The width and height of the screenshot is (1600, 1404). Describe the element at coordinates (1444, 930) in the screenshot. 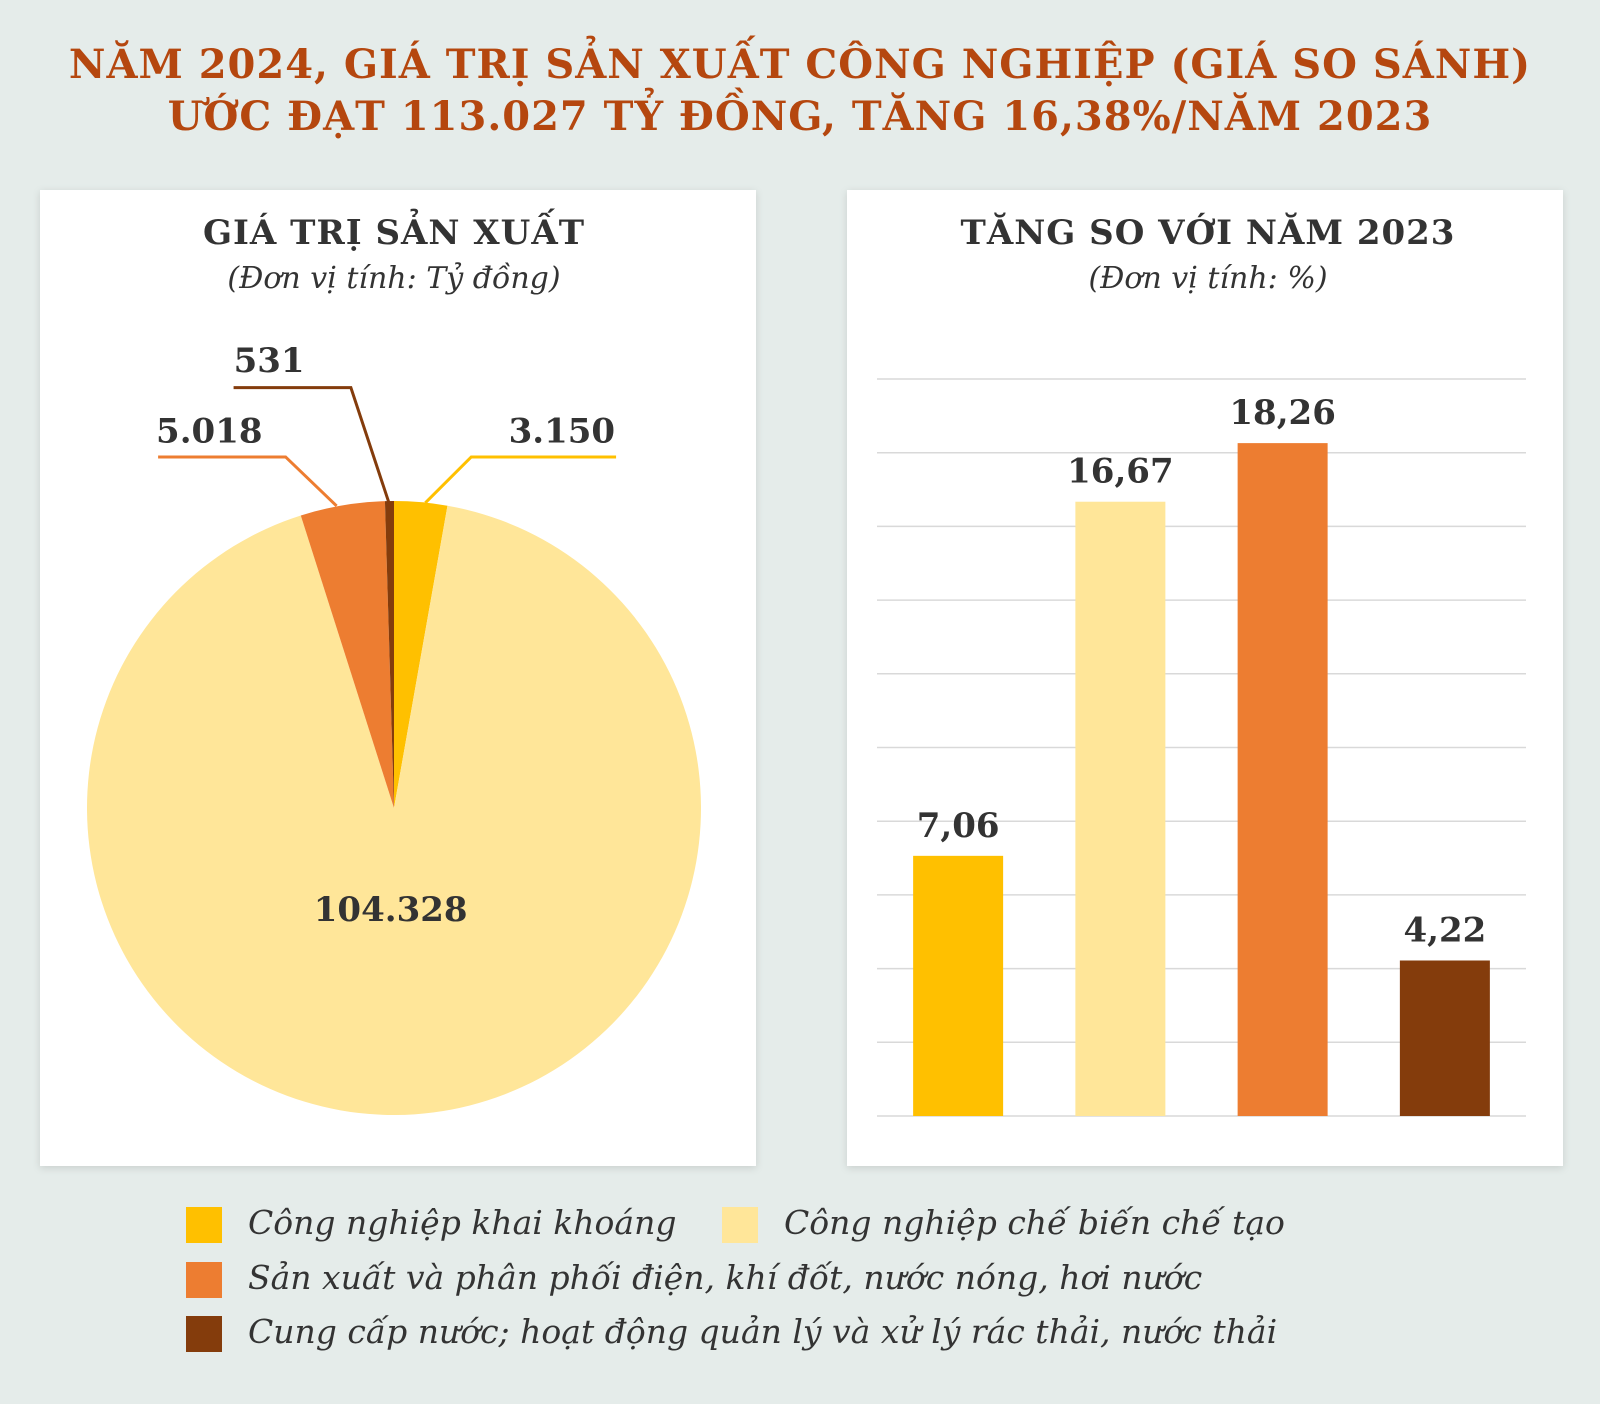

I see `data-label: 4,22` at that location.